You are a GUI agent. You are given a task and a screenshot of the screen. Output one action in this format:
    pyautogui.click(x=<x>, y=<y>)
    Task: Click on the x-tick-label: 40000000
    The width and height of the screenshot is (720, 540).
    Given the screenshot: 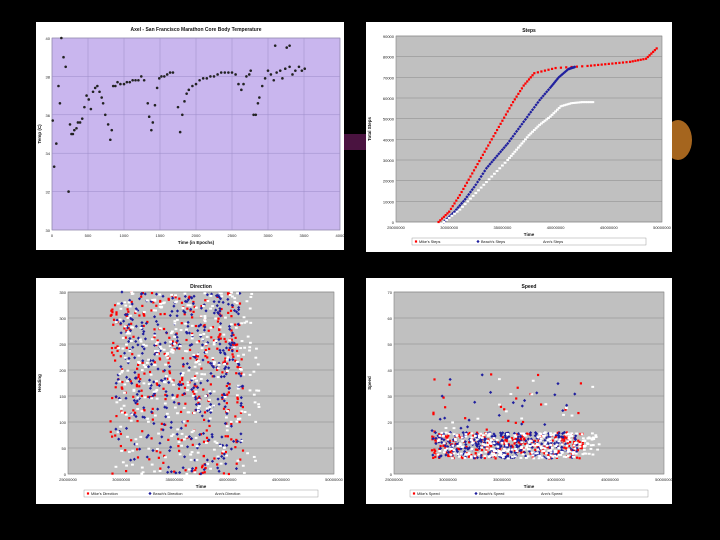 What is the action you would take?
    pyautogui.click(x=556, y=479)
    